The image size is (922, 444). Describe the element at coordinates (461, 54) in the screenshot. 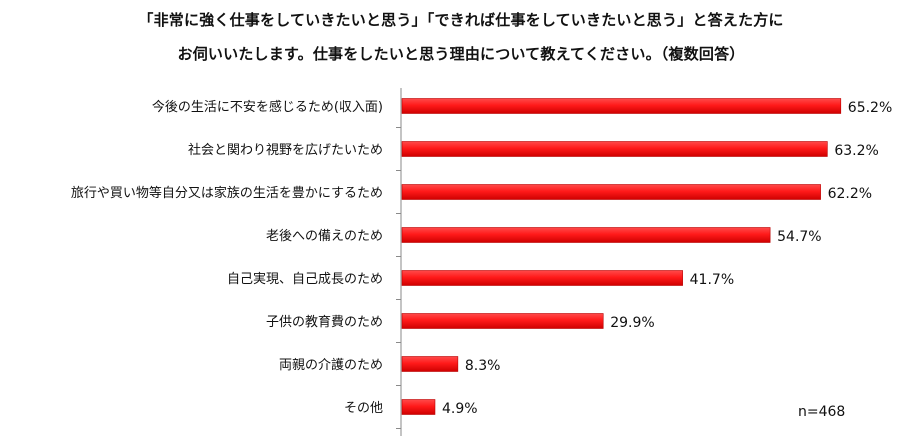

I see `chart-title-line-2: お伺いいたします。仕事をしたいと思う理由について教えてください。（複数回答）` at that location.